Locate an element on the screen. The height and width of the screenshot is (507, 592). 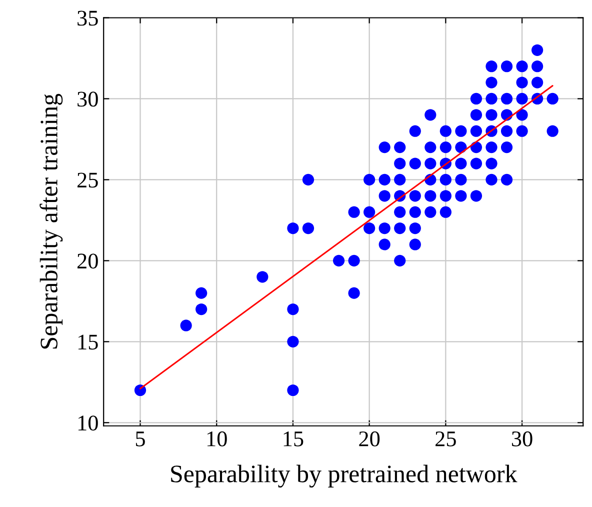
y-tick-label: 25 is located at coordinates (87, 180).